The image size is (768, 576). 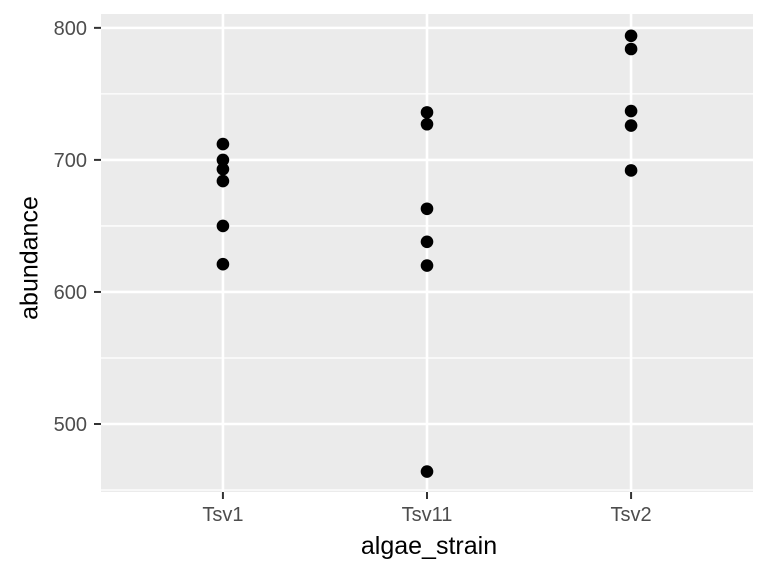 I want to click on x-tick-label-Tsv2: Tsv2, so click(x=631, y=515).